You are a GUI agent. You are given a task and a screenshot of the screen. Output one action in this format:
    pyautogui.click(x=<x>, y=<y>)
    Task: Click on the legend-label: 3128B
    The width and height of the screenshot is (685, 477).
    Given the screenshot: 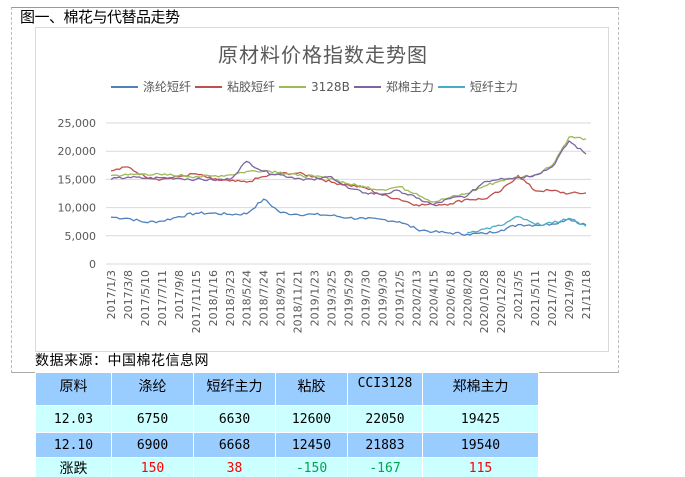 What is the action you would take?
    pyautogui.click(x=330, y=86)
    